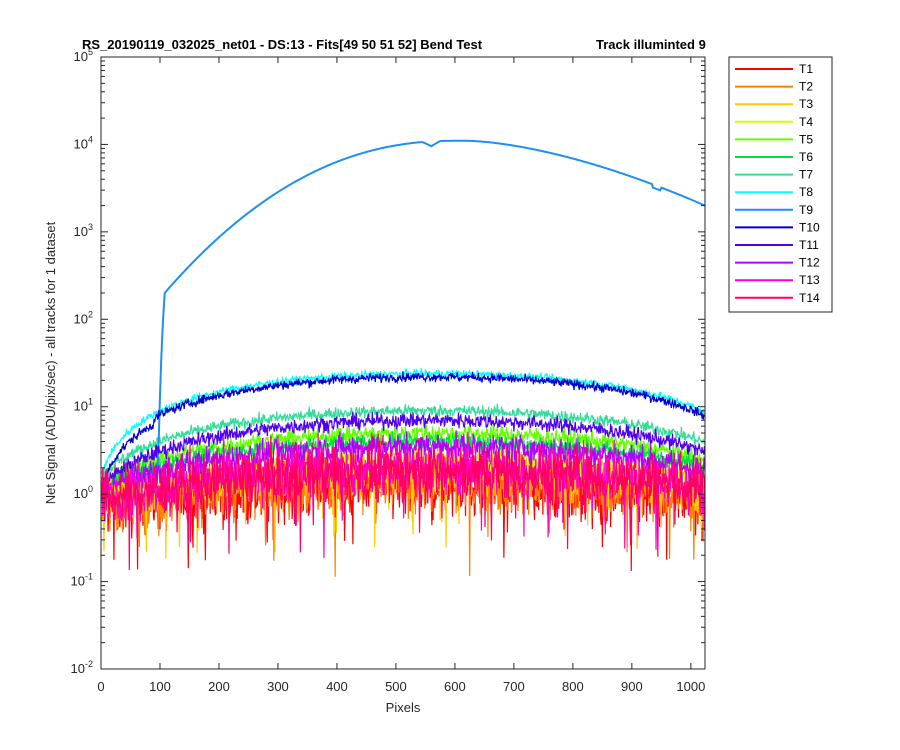 This screenshot has height=750, width=900. Describe the element at coordinates (160, 686) in the screenshot. I see `x-tick-label: 100` at that location.